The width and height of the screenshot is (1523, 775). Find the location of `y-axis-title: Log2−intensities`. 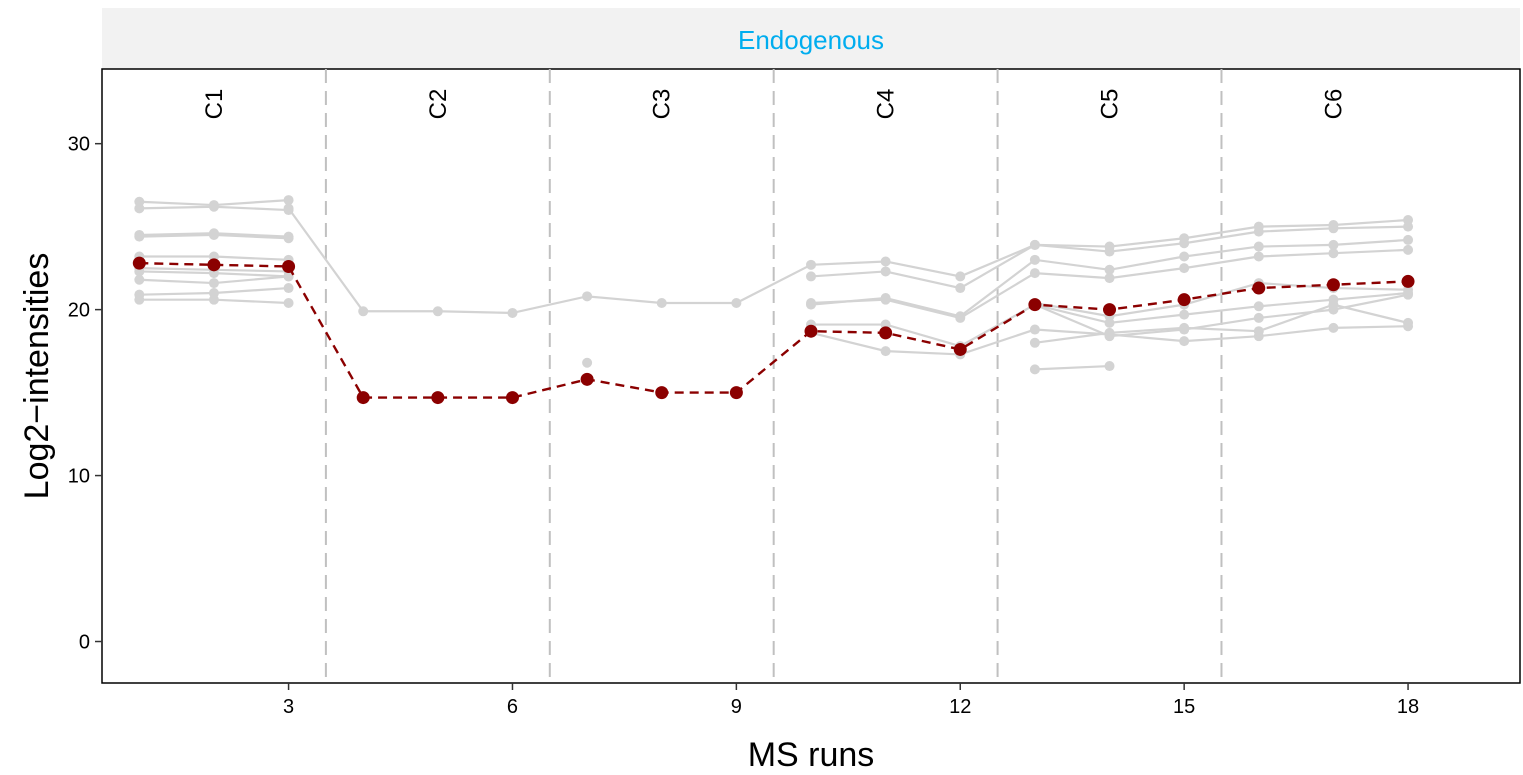

y-axis-title: Log2−intensities is located at coordinates (37, 376).